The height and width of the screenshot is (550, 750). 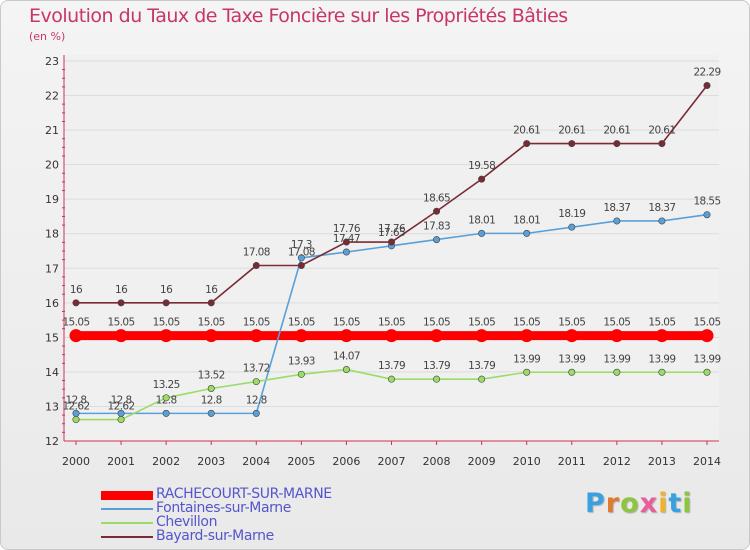 I want to click on data-label: 13.52, so click(x=211, y=375).